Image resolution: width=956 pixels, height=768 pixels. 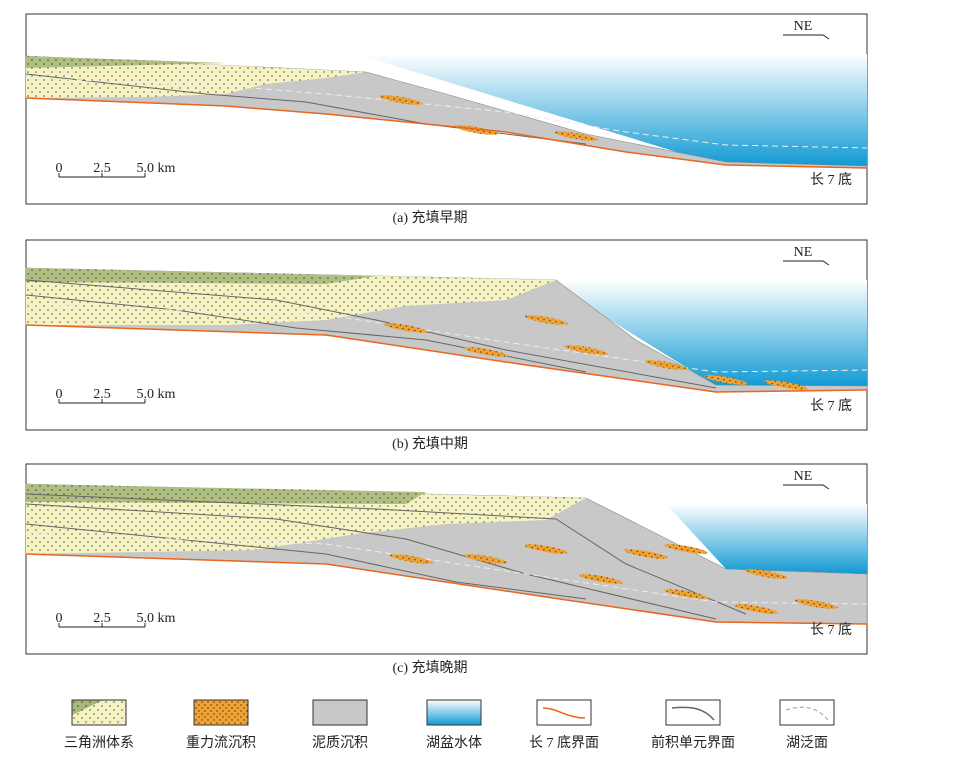 What do you see at coordinates (807, 743) in the screenshot?
I see `legend-label: 湖泛面` at bounding box center [807, 743].